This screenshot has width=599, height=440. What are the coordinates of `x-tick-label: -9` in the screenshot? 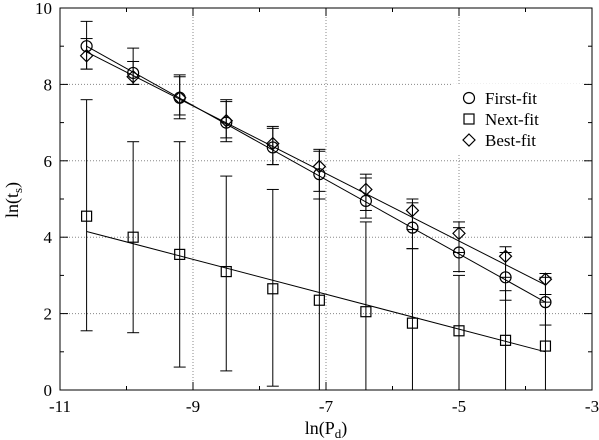 It's located at (193, 406).